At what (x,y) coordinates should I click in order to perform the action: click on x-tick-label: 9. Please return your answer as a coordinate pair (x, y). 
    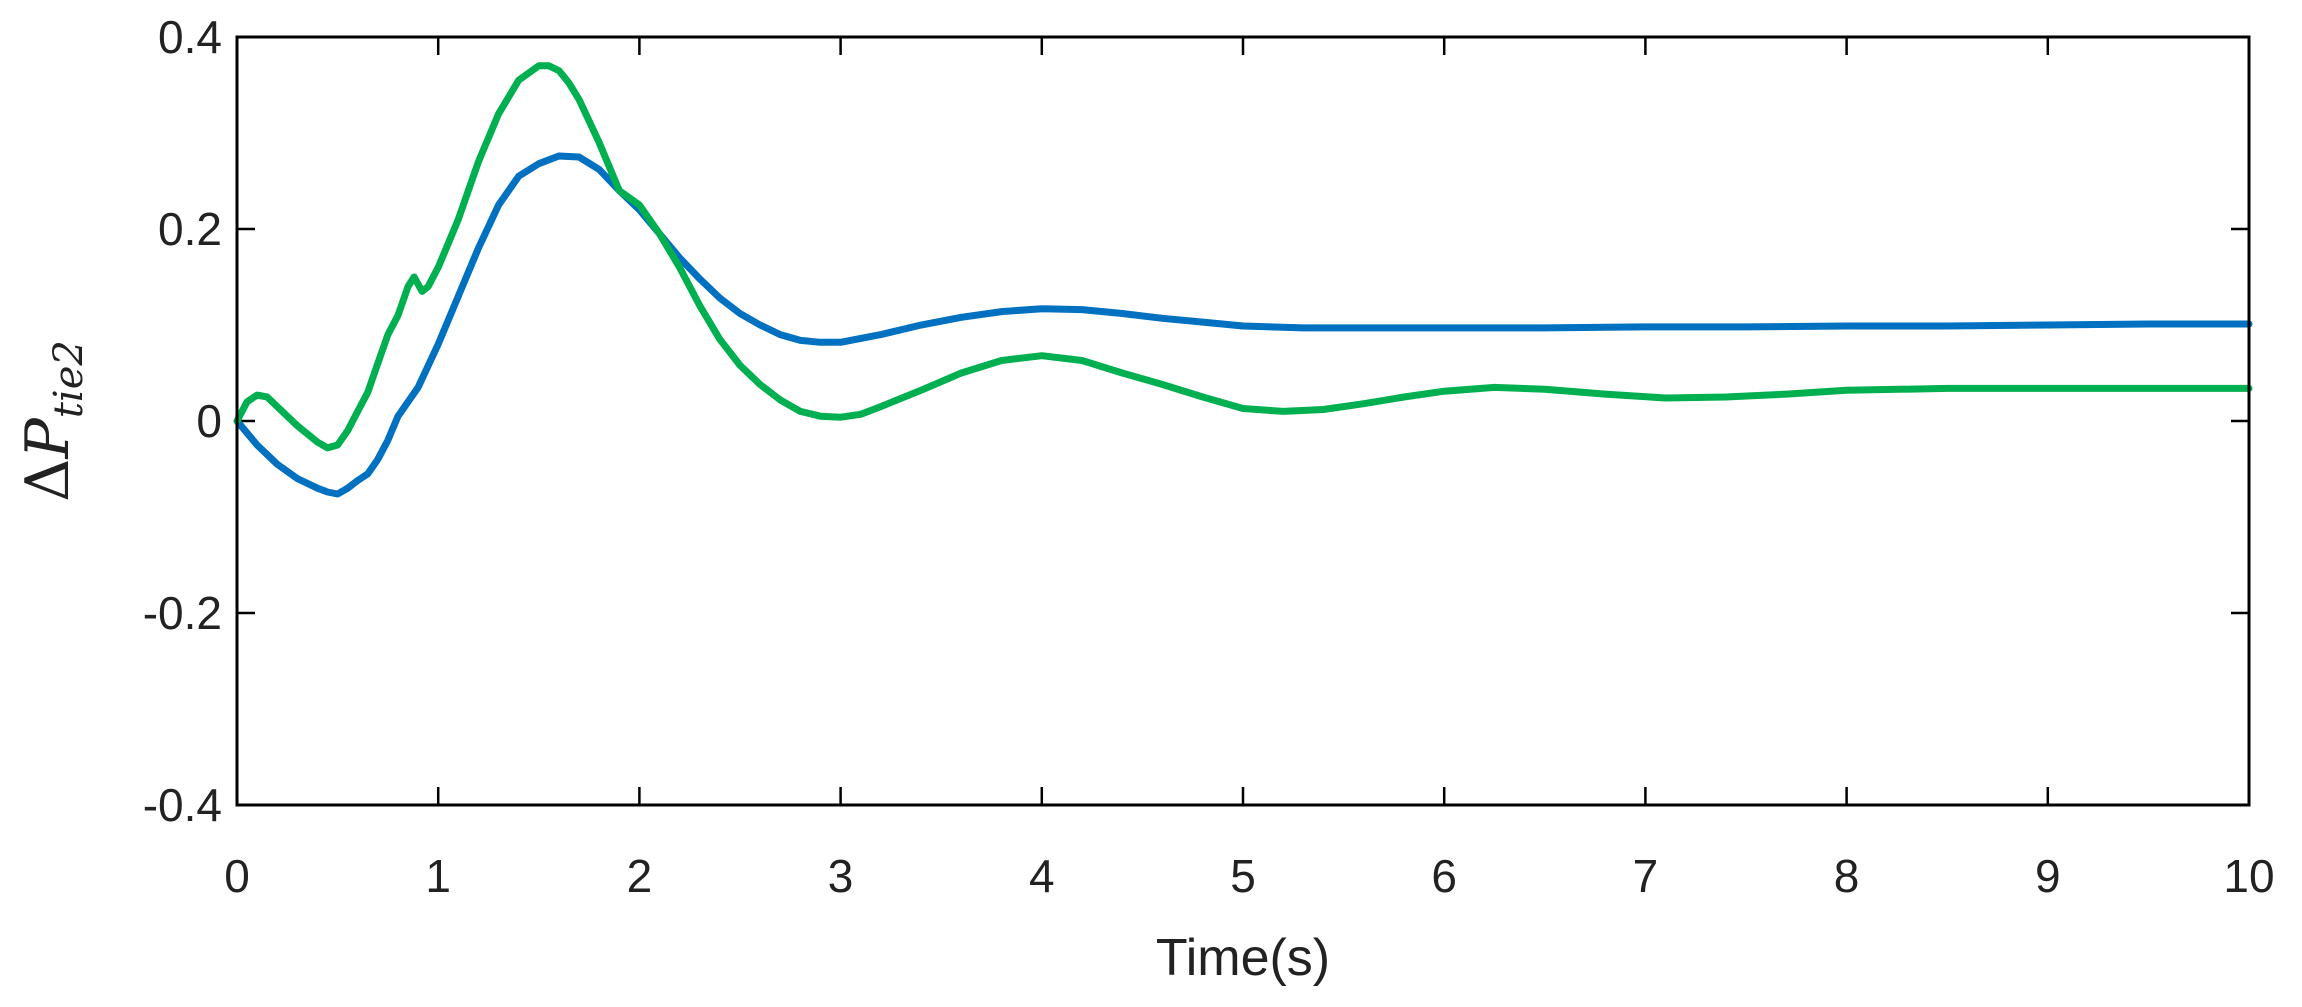
    Looking at the image, I should click on (2048, 876).